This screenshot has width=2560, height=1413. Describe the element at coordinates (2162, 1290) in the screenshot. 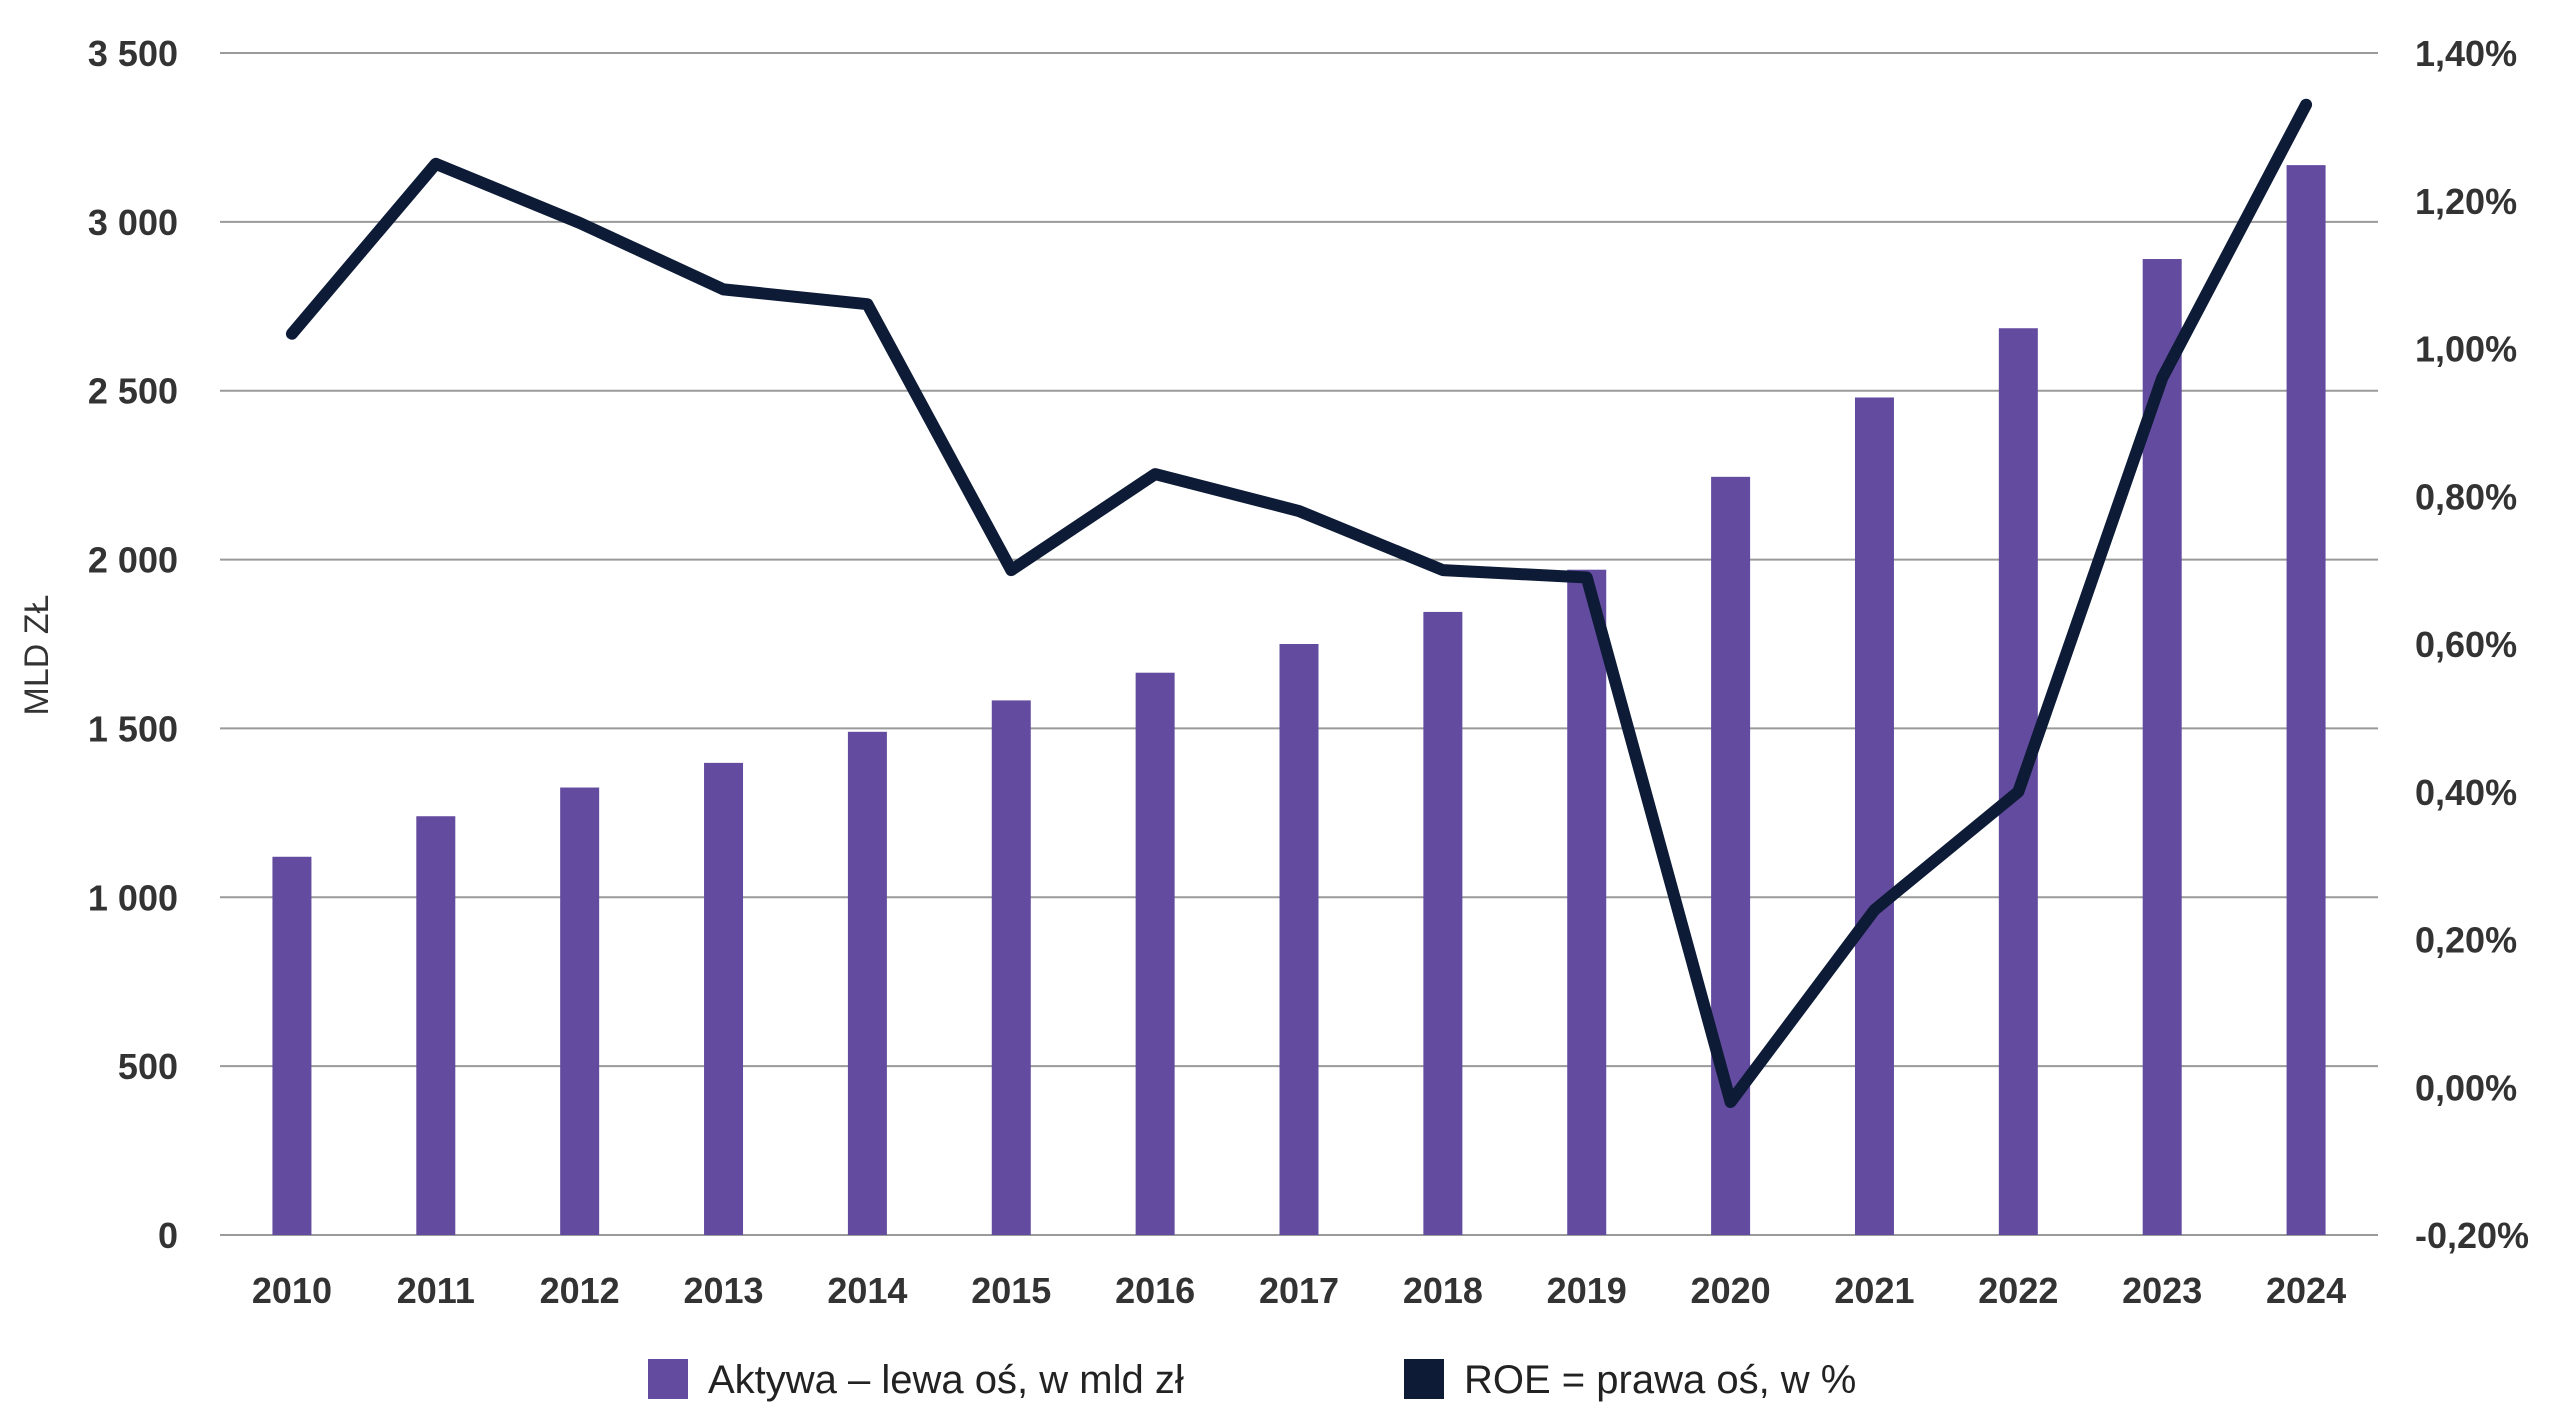

I see `x-tick-label: 2023` at that location.